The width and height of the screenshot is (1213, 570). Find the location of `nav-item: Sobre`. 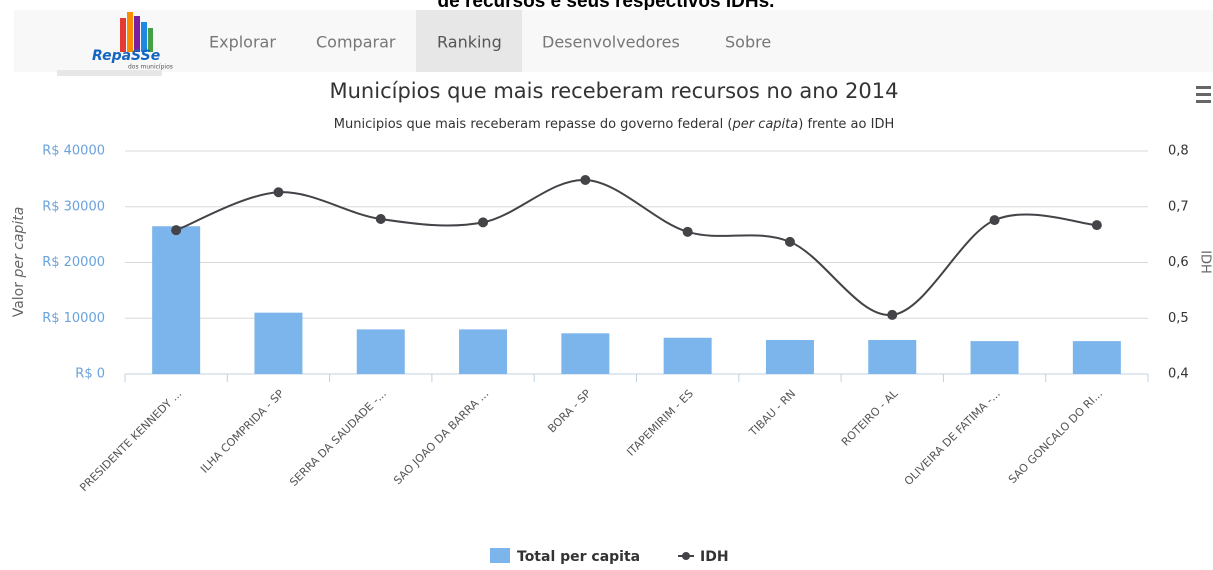

nav-item: Sobre is located at coordinates (748, 42).